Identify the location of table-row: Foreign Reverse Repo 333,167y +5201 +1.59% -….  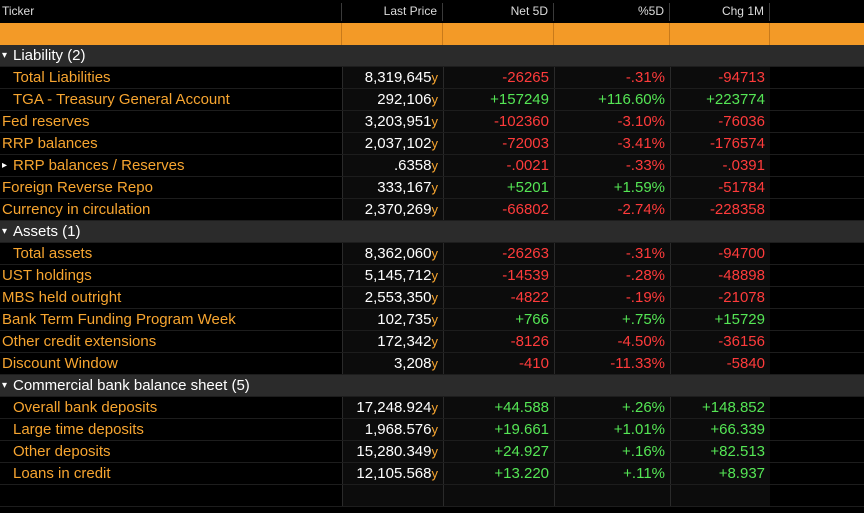
(432, 188).